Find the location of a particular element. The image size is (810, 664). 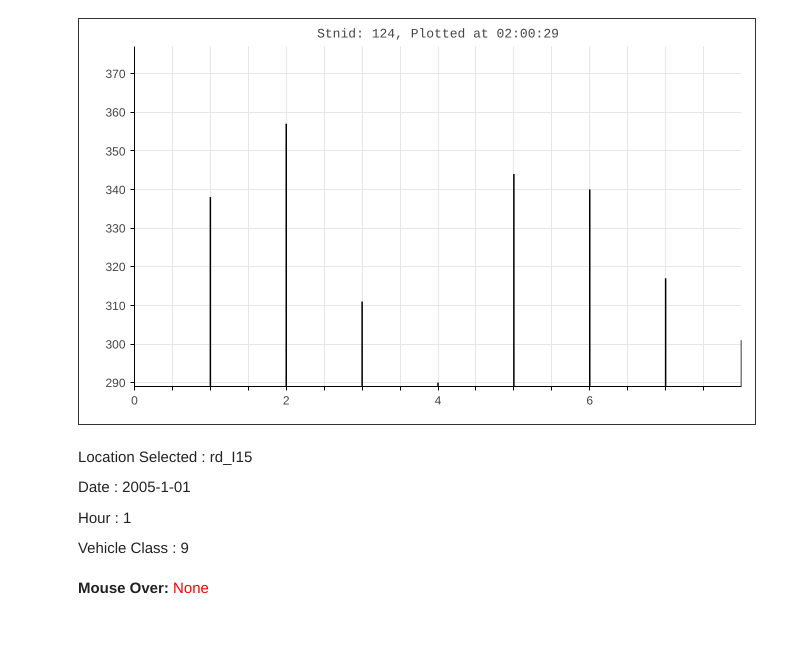

x-tick-label: 4 is located at coordinates (438, 401).